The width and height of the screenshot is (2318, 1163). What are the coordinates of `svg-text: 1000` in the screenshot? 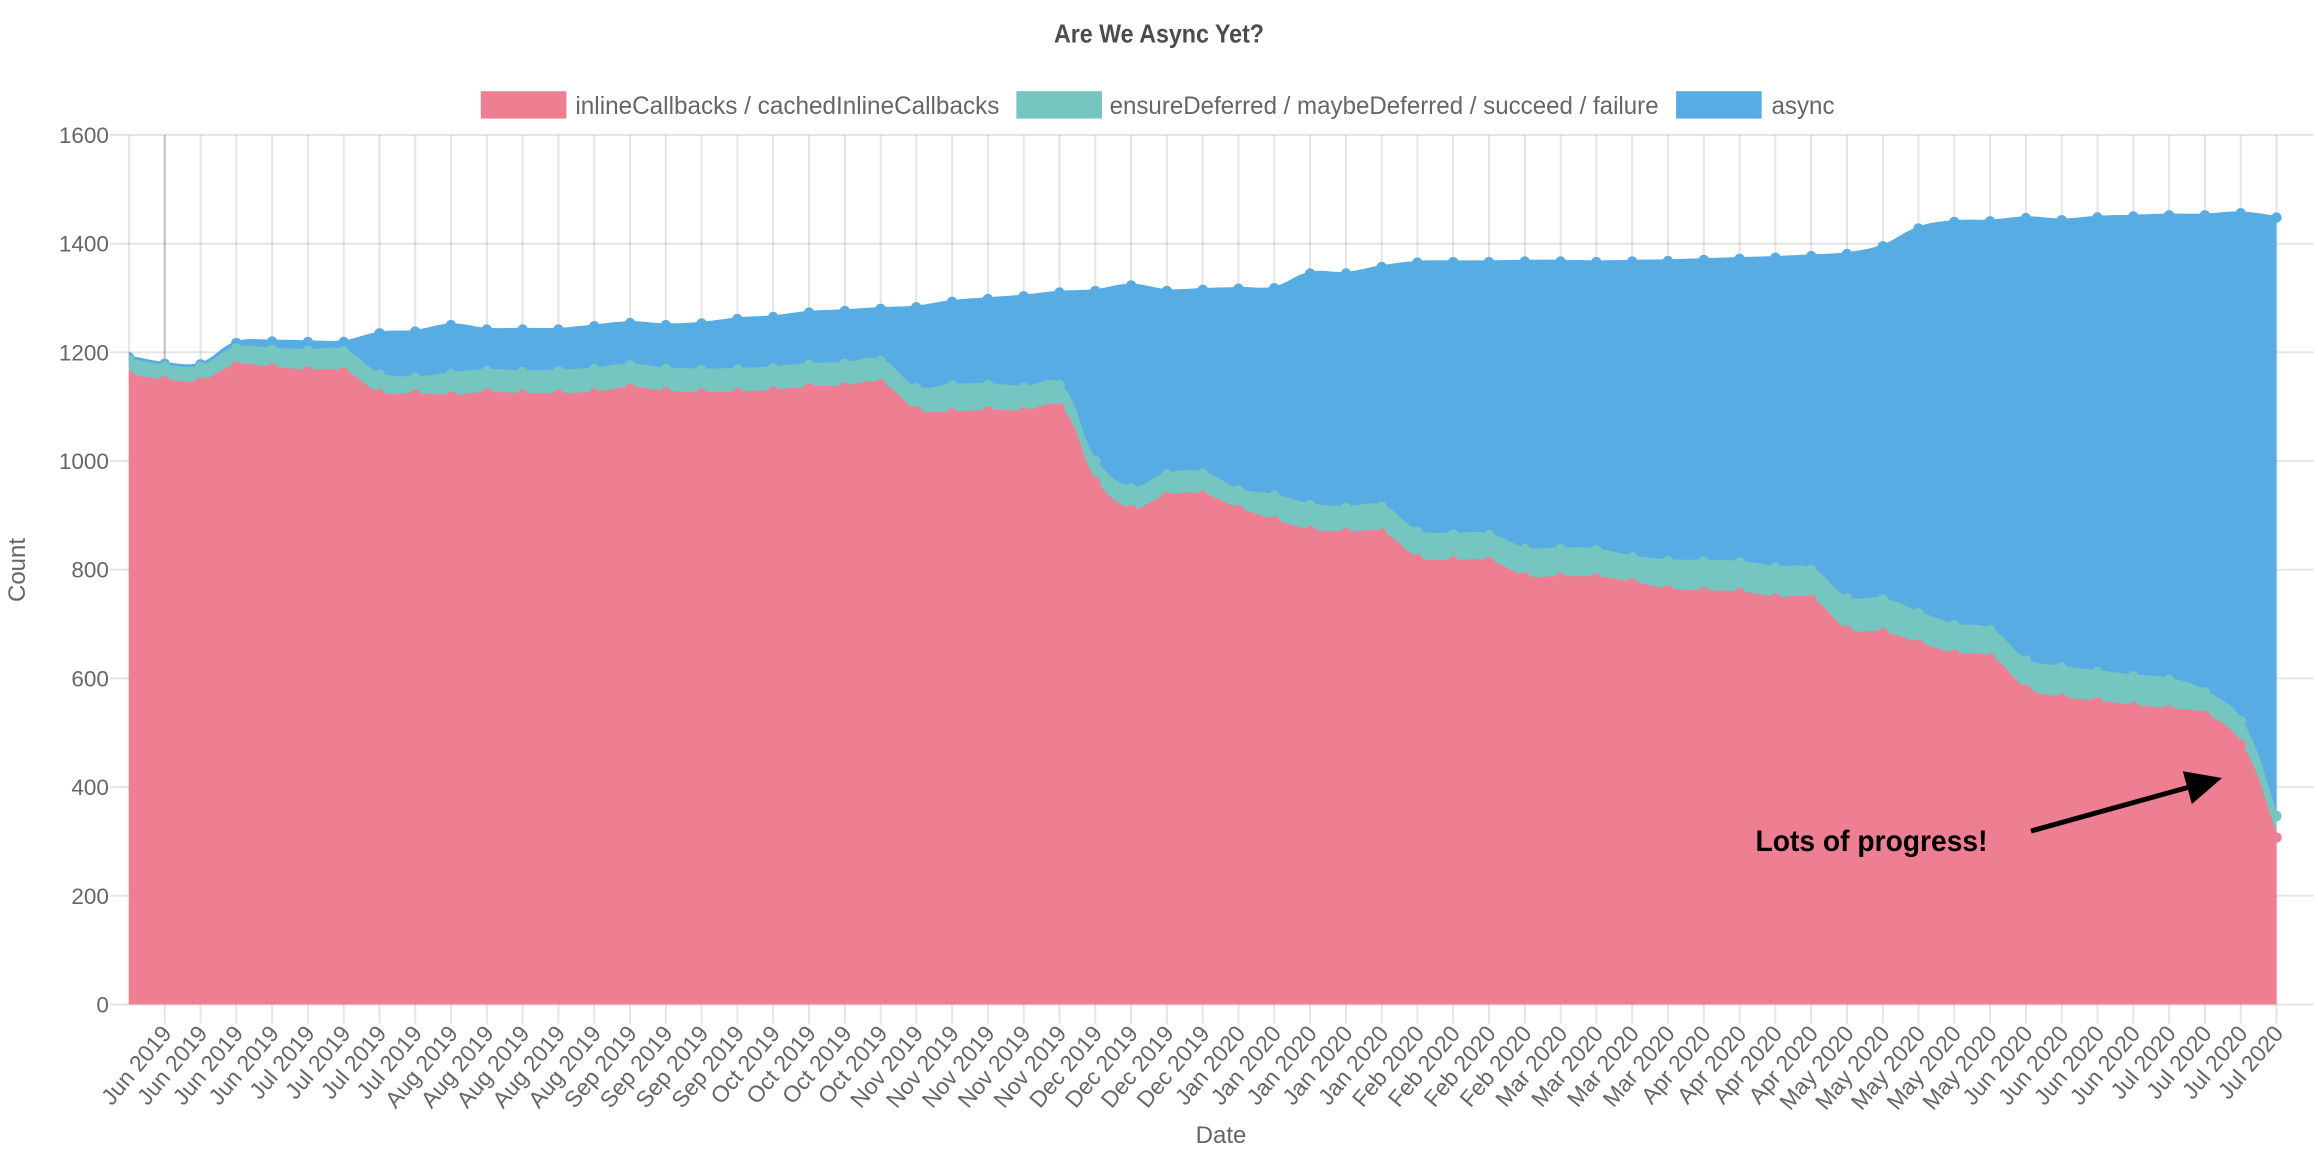 It's located at (84, 461).